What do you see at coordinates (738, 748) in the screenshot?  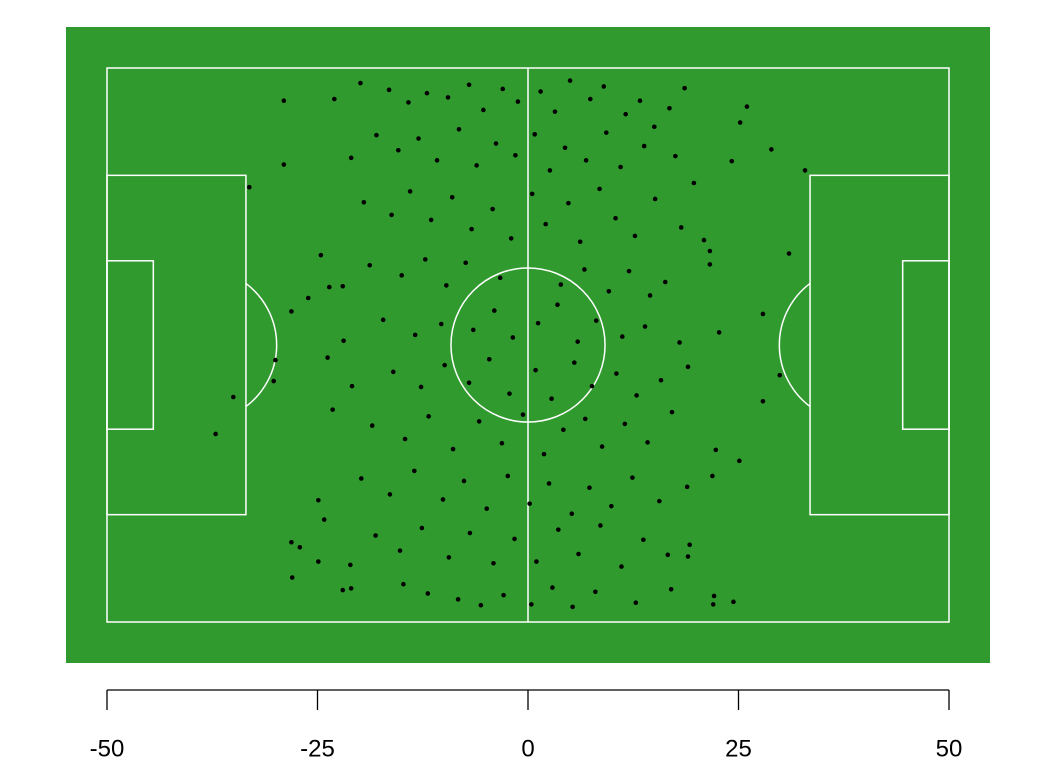 I see `x-tick-label: 25` at bounding box center [738, 748].